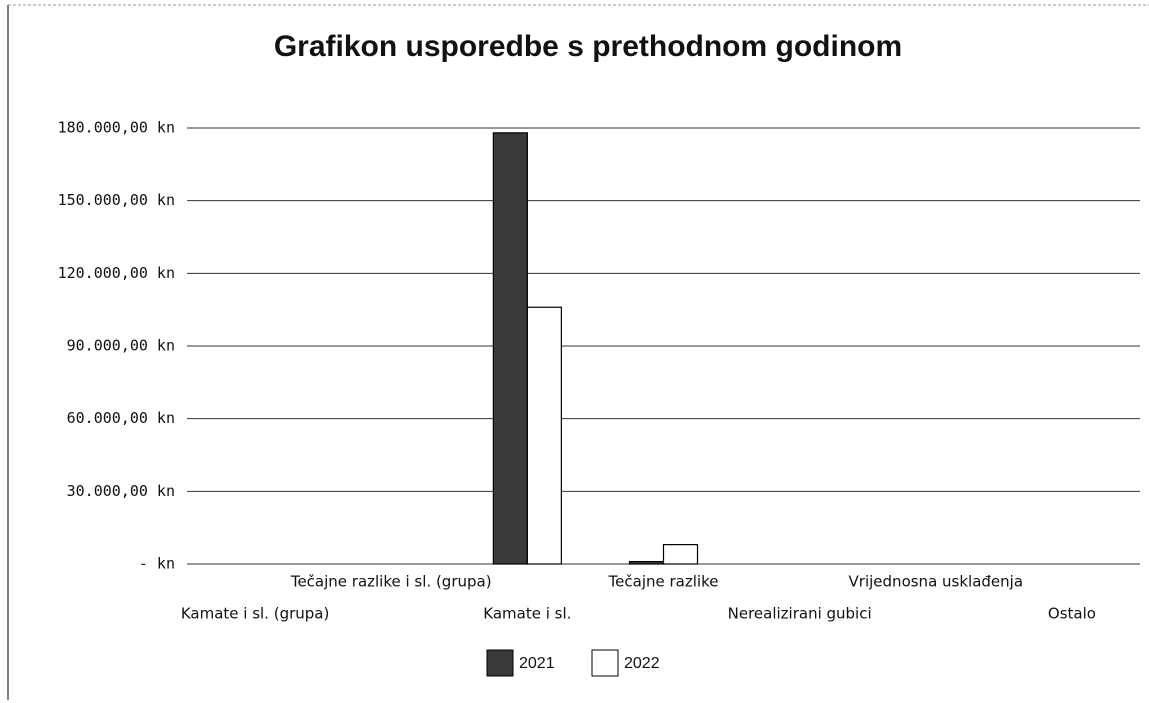 The width and height of the screenshot is (1149, 703). Describe the element at coordinates (116, 200) in the screenshot. I see `y-tick-label: 150.000,00 kn` at that location.